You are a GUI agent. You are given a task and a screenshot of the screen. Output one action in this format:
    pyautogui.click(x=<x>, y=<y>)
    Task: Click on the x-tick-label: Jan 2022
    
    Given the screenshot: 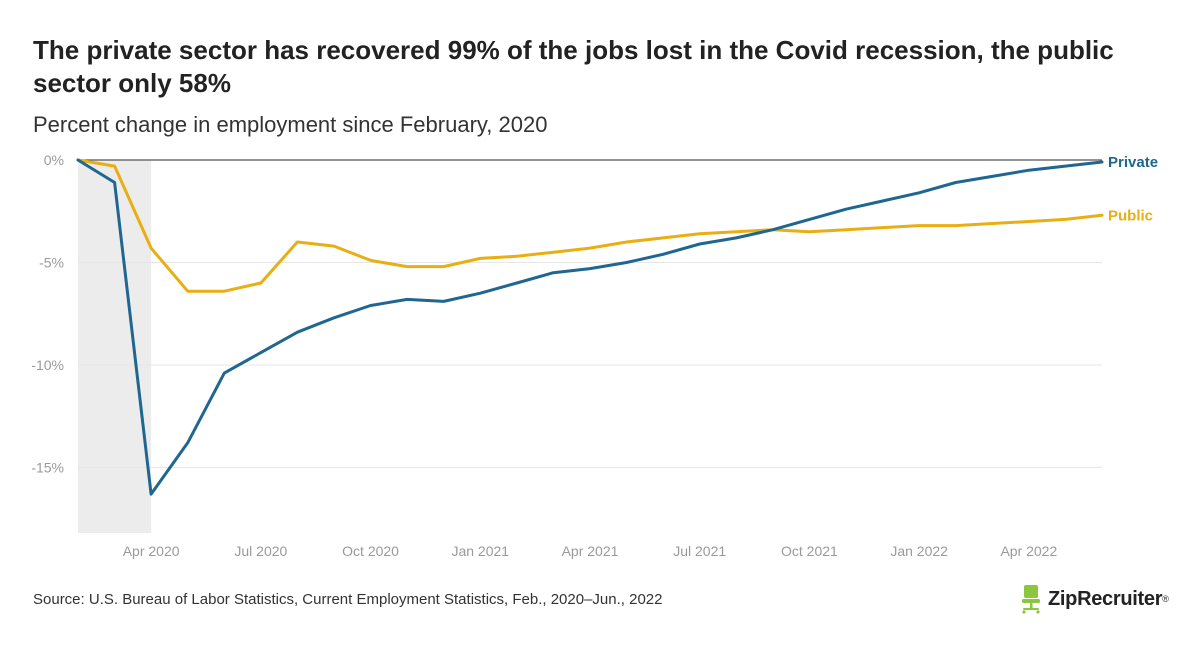 What is the action you would take?
    pyautogui.click(x=919, y=551)
    